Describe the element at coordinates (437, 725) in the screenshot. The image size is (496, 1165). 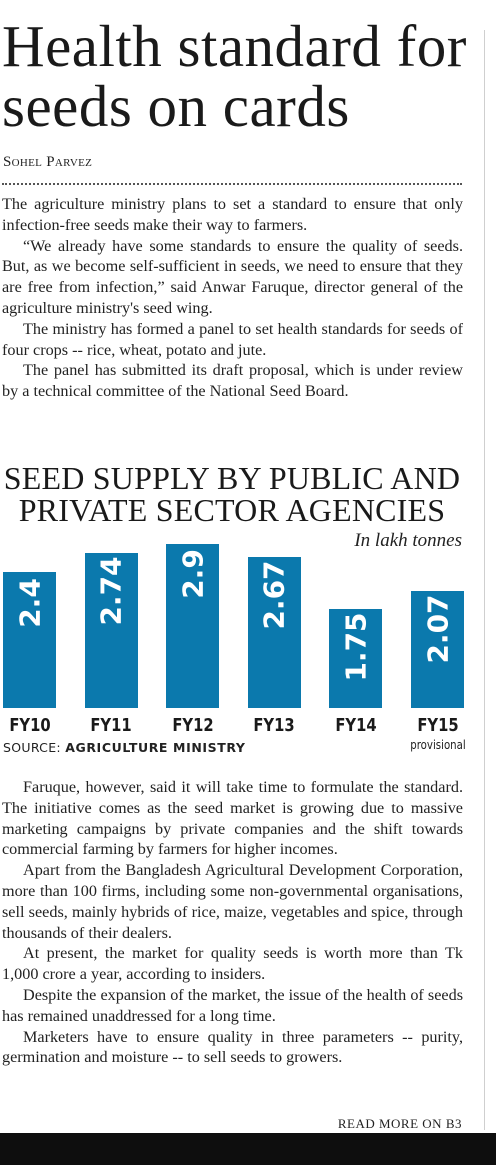
I see `x-tick-label: FY15` at that location.